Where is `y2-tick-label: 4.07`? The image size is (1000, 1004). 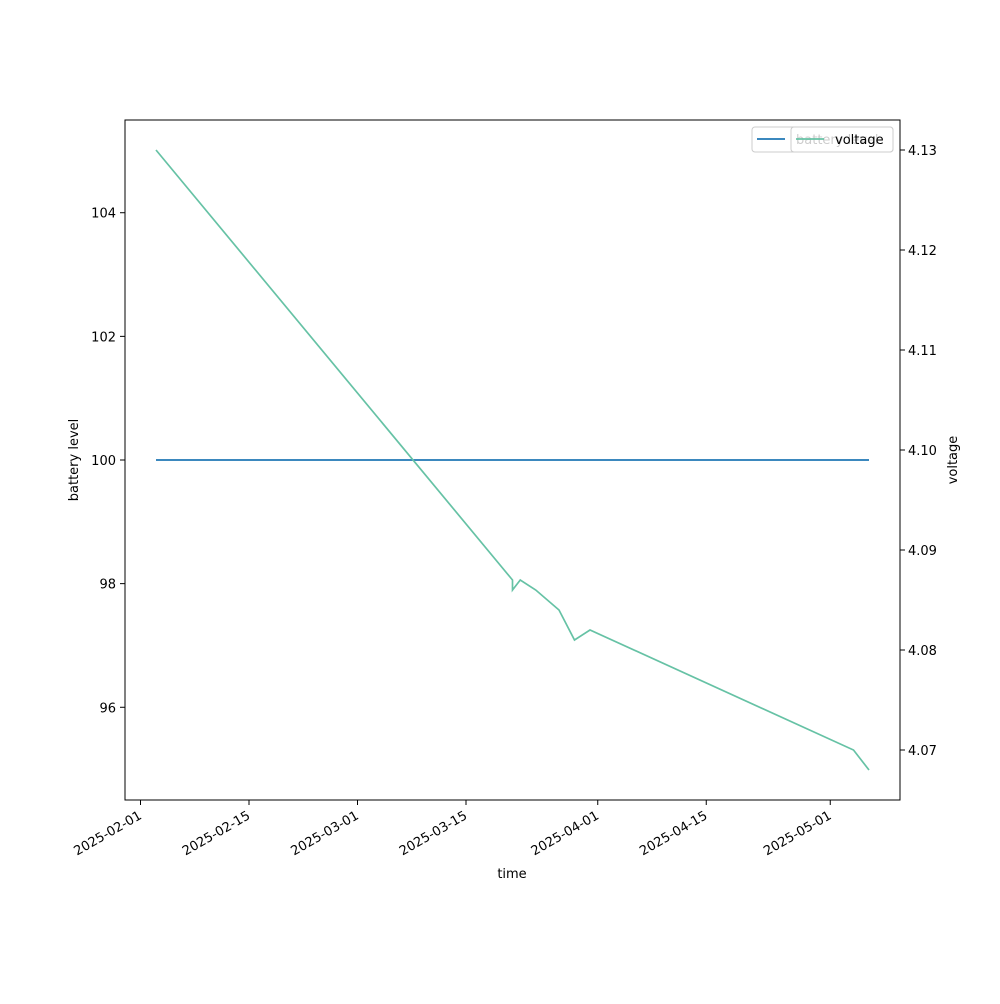
y2-tick-label: 4.07 is located at coordinates (922, 751).